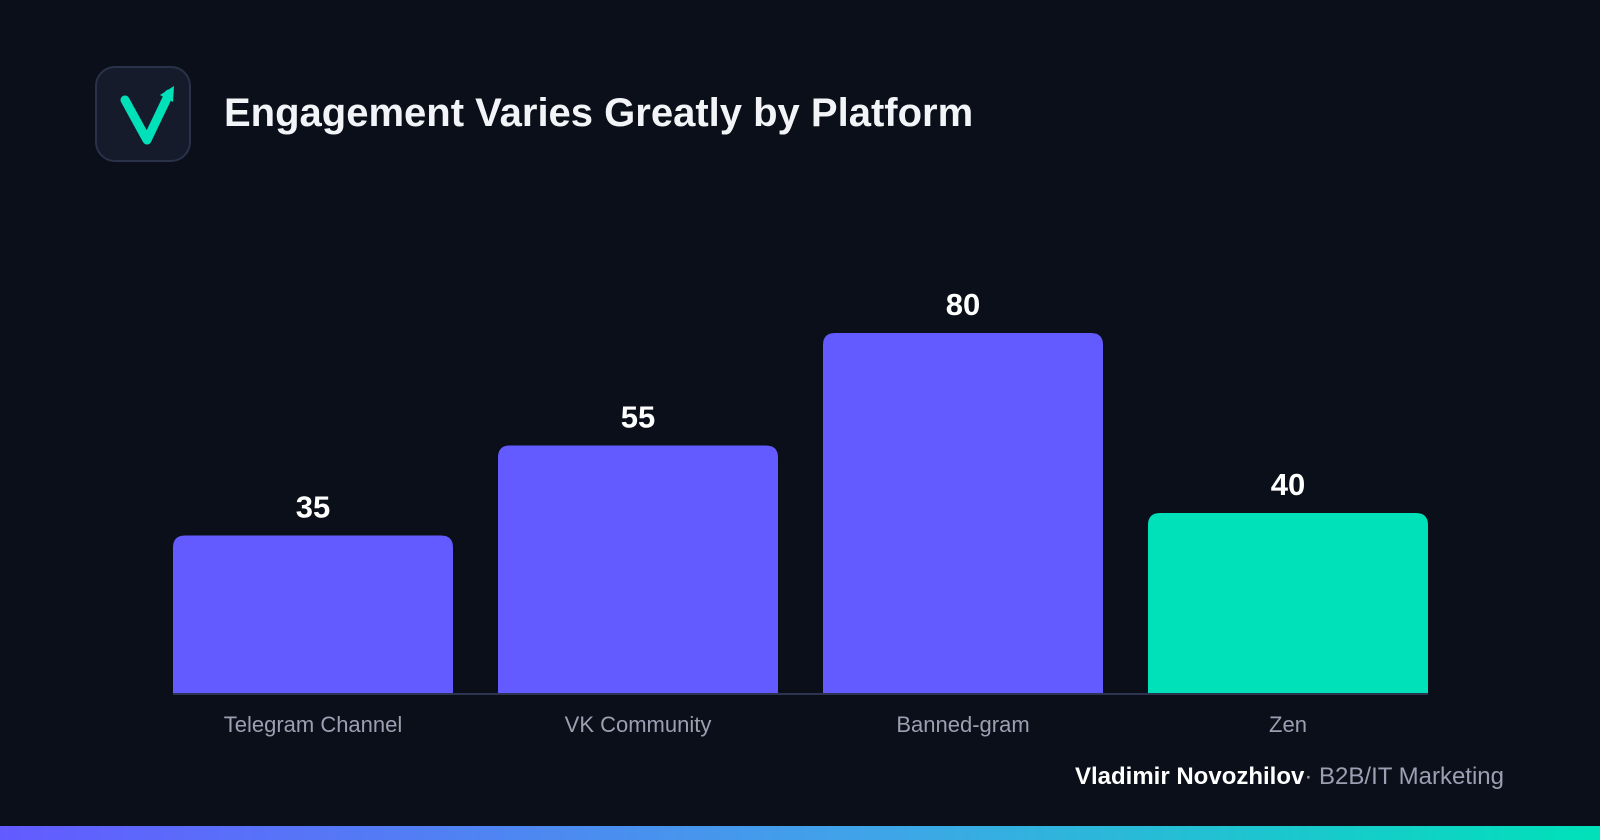 The width and height of the screenshot is (1600, 840). I want to click on logo, so click(143, 114).